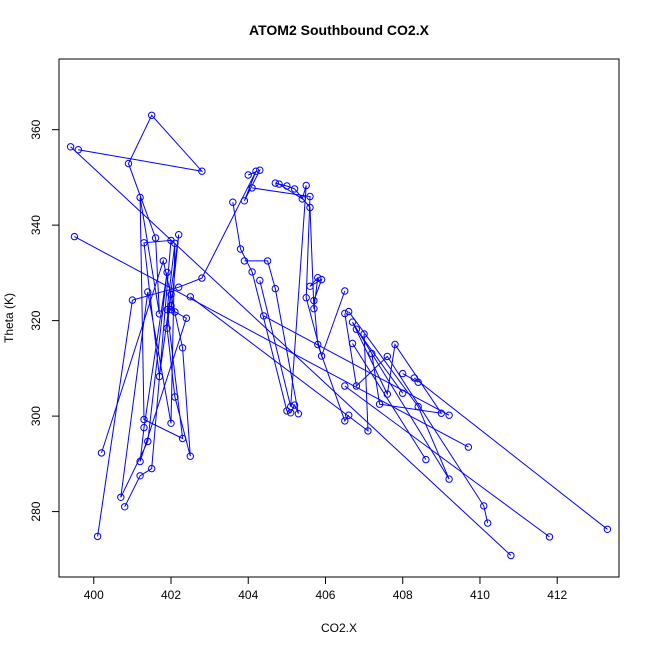  I want to click on x-tick-label: 412, so click(557, 595).